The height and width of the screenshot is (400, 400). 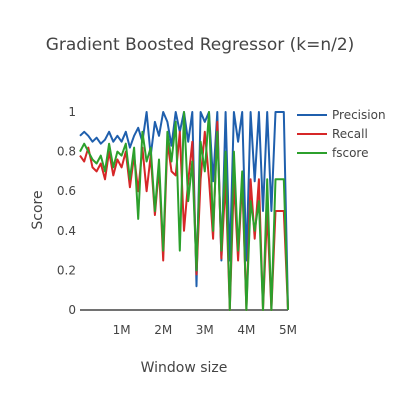 I want to click on y-tick-label: 0.6, so click(x=66, y=191).